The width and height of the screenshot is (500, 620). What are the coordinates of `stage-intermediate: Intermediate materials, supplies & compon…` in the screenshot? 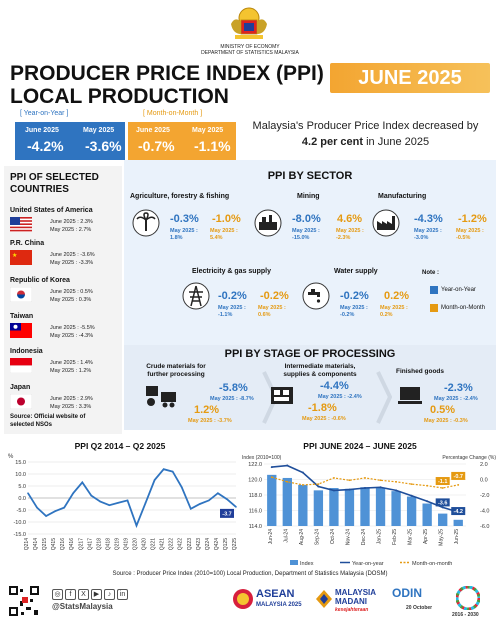 It's located at (322, 395).